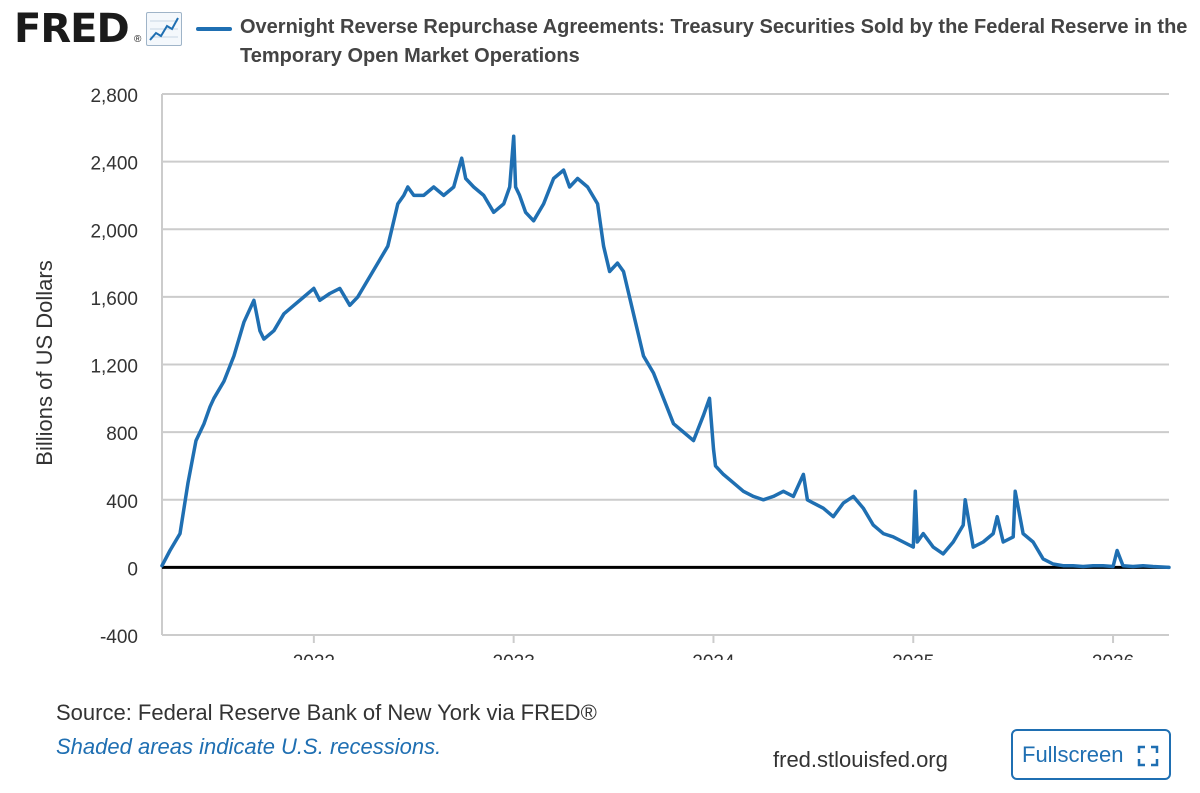 The height and width of the screenshot is (793, 1200). I want to click on x-tick-label: 2023, so click(514, 656).